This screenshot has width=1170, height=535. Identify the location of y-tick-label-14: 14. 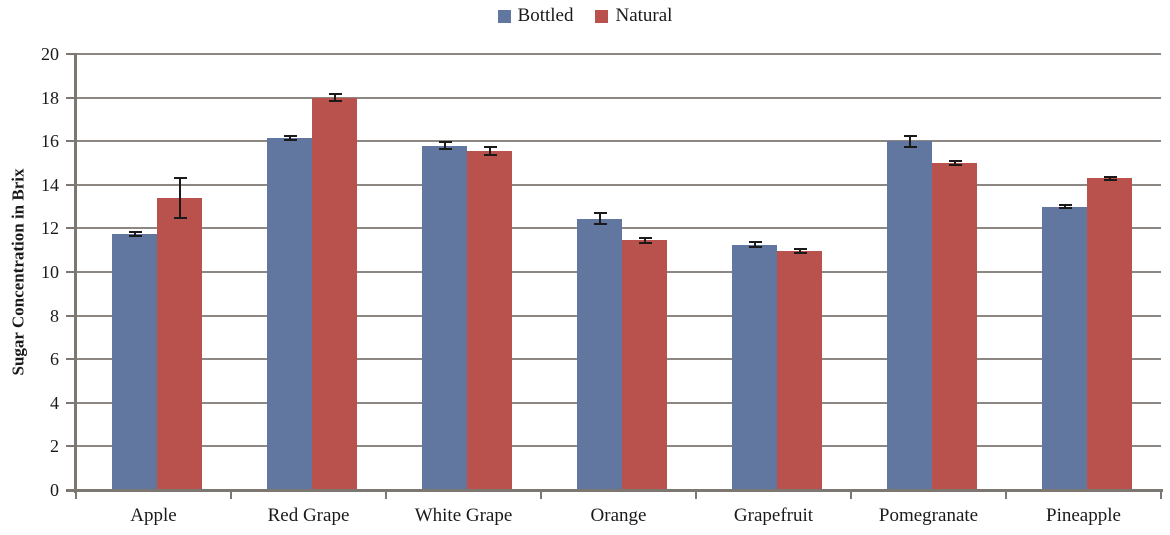
(50, 184).